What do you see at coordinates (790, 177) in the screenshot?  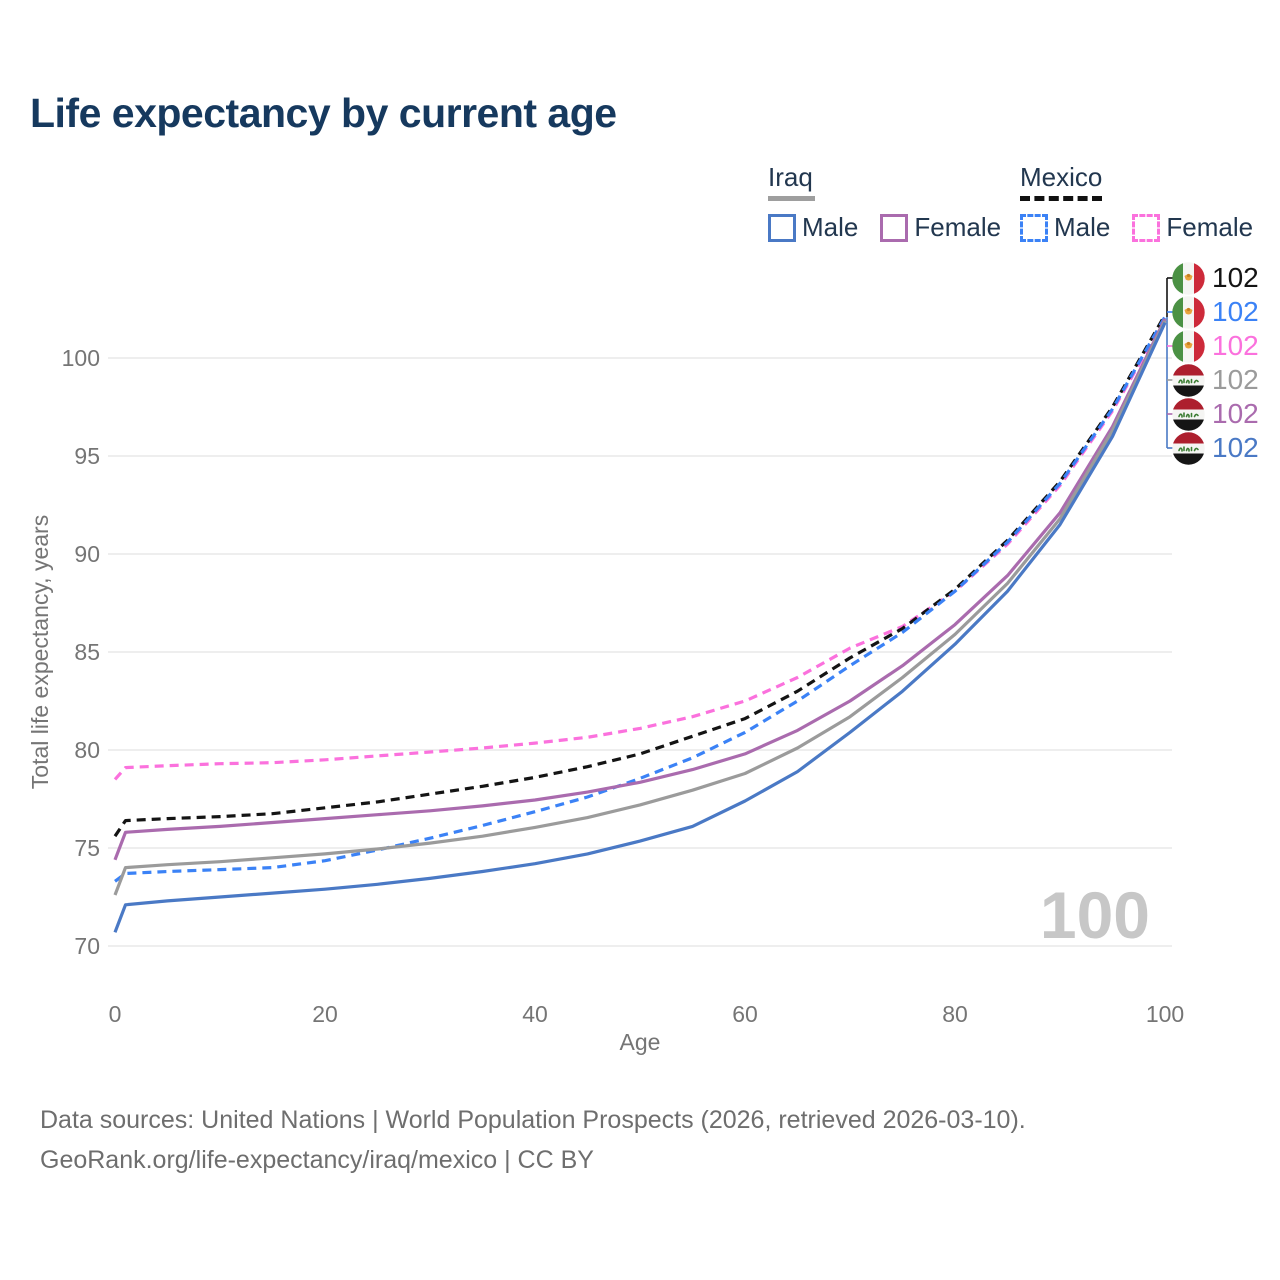 I see `legend-group-name: Iraq` at bounding box center [790, 177].